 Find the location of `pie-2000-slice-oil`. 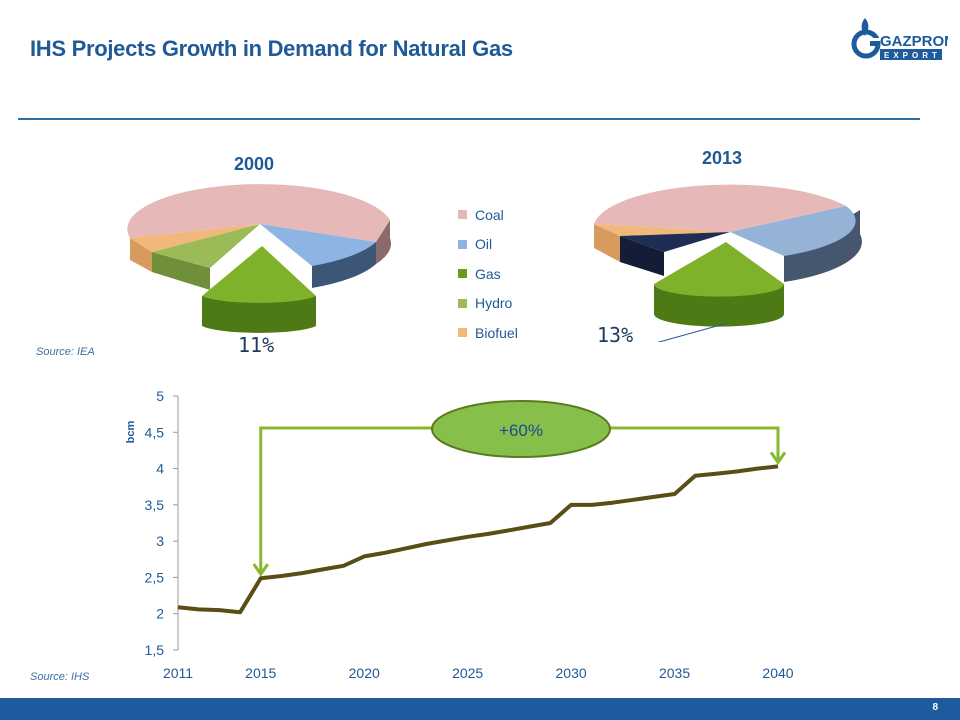

pie-2000-slice-oil is located at coordinates (318, 245).